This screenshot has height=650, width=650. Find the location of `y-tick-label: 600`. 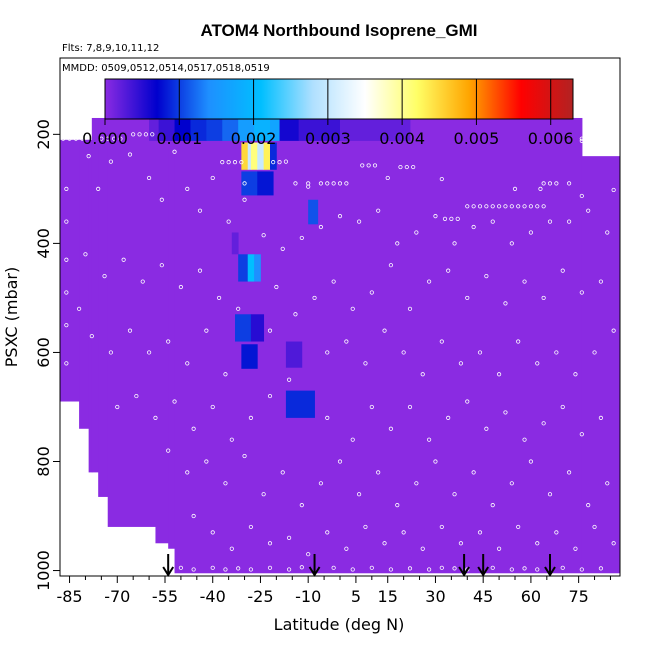

y-tick-label: 600 is located at coordinates (43, 352).